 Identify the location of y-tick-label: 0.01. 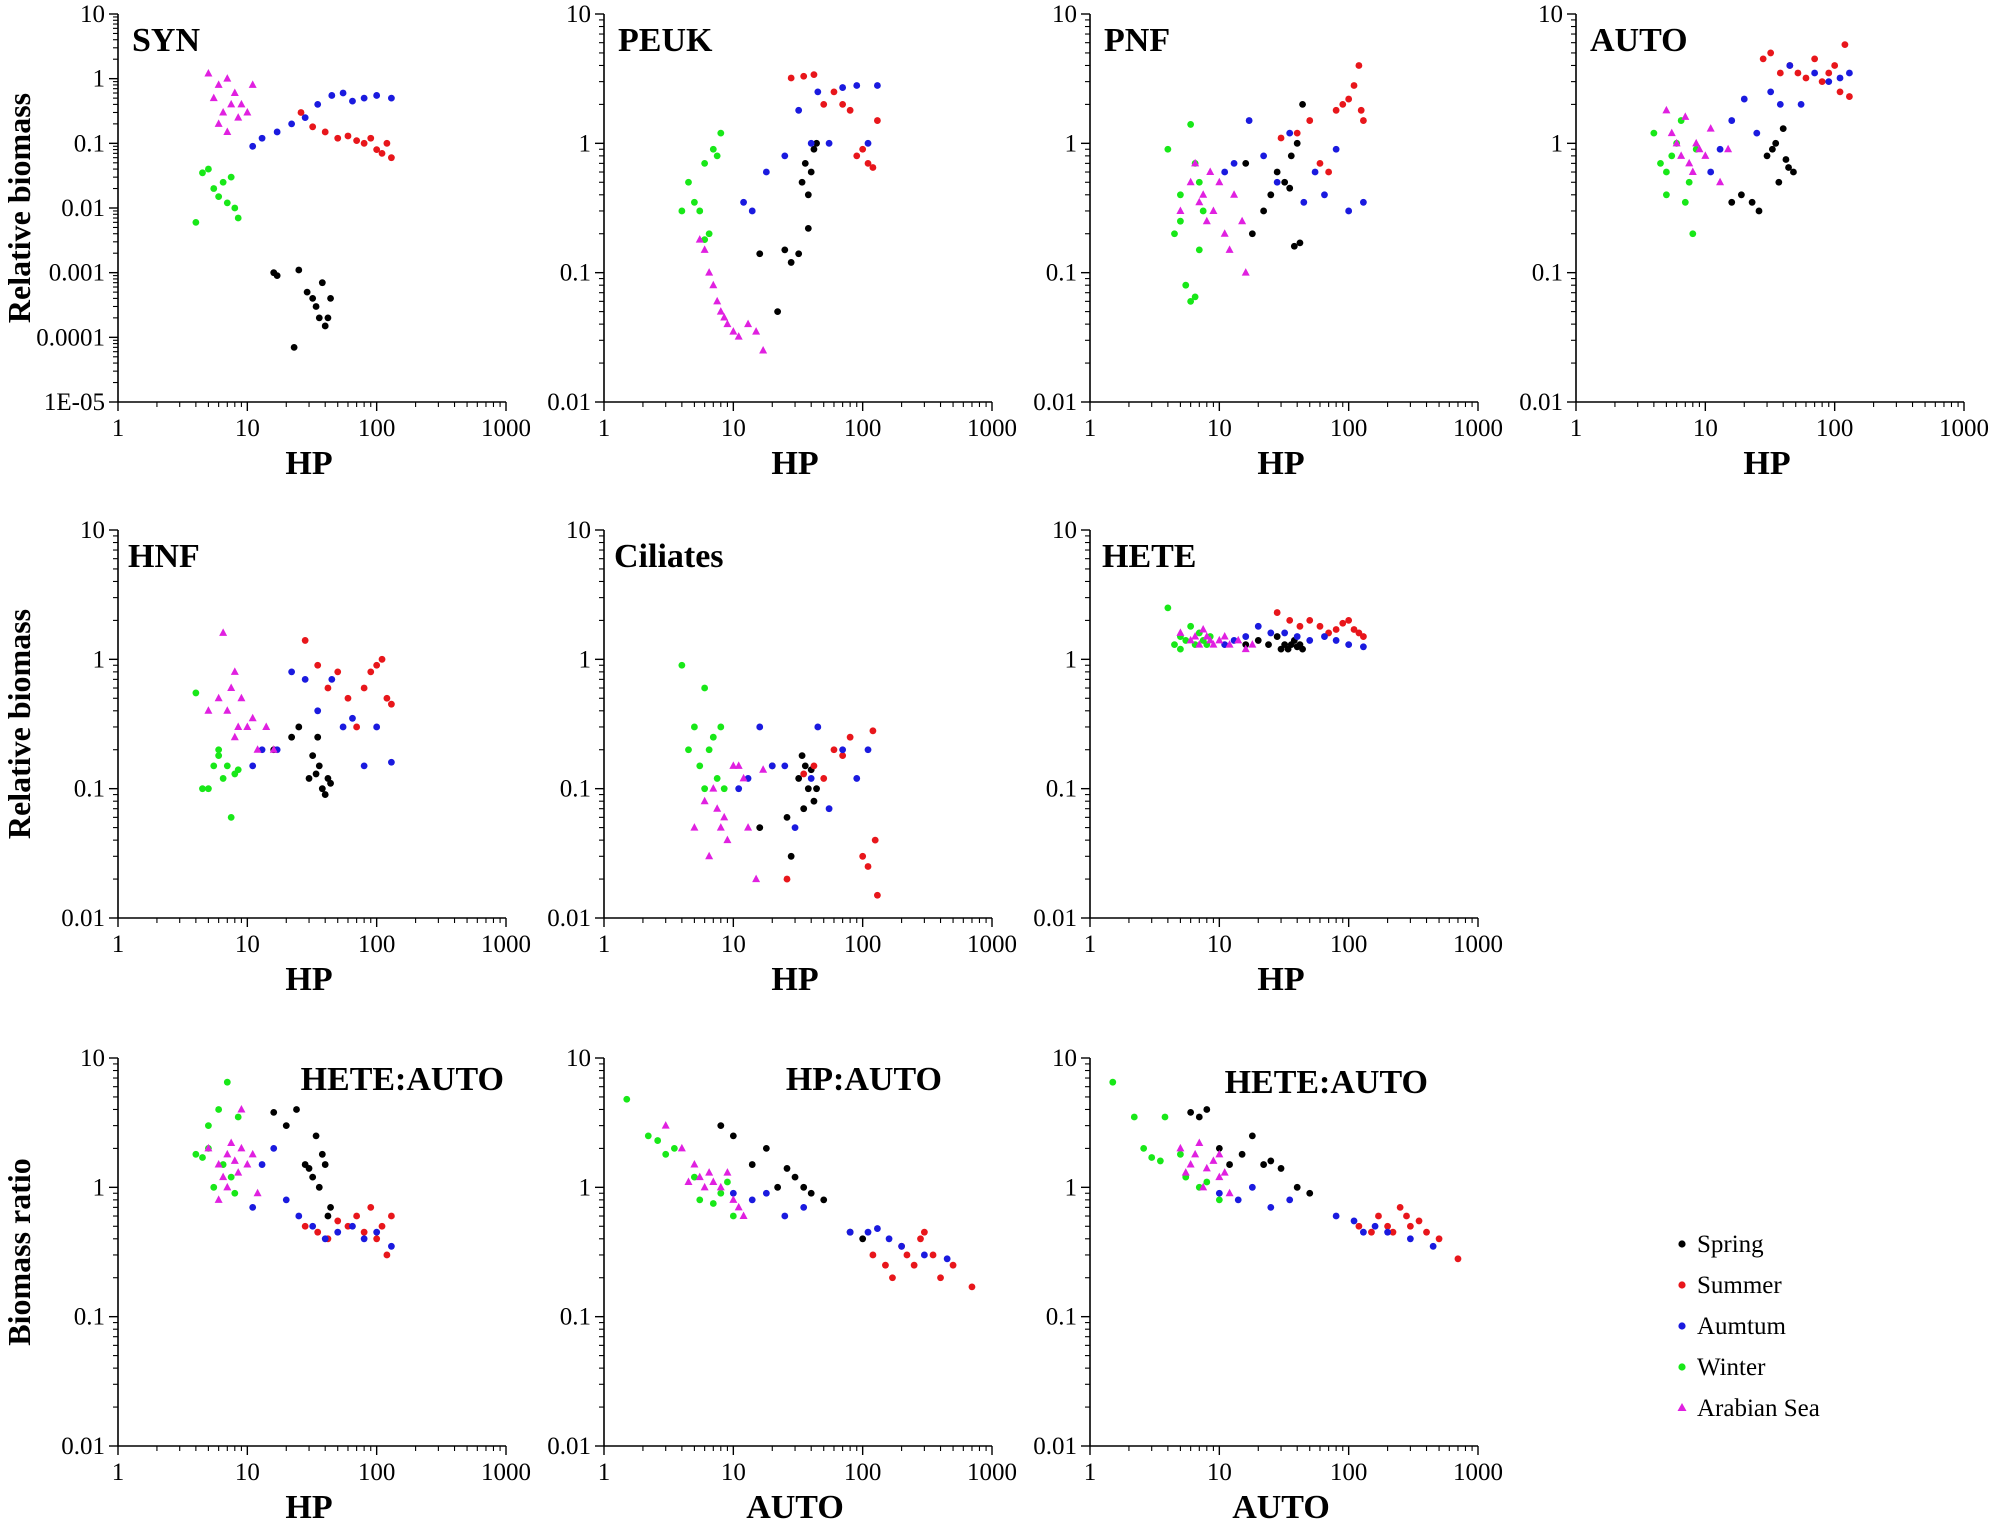
(1055, 918).